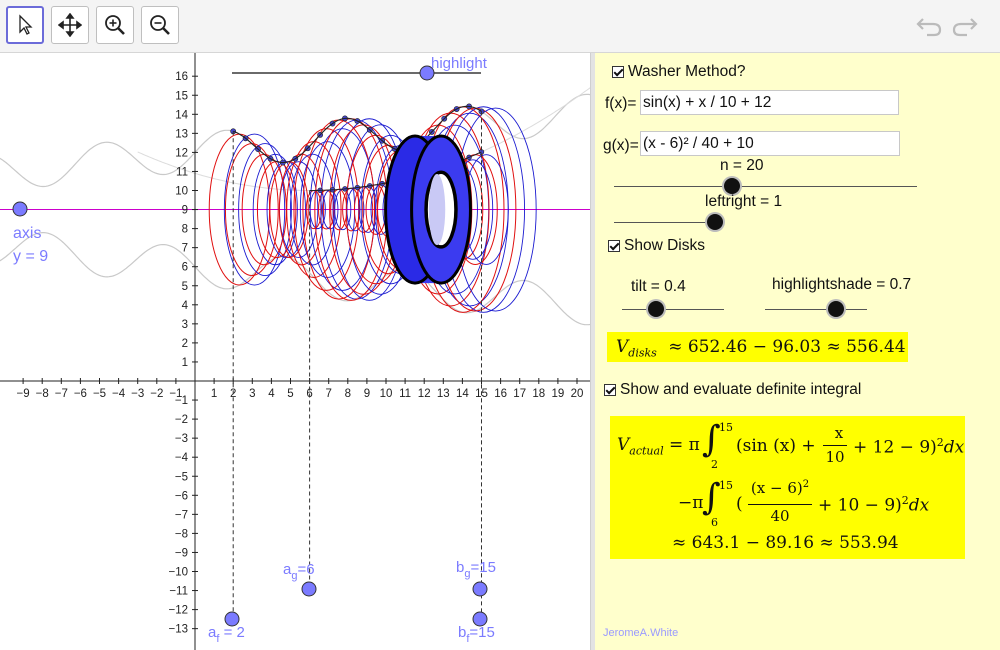 Image resolution: width=1000 pixels, height=650 pixels. I want to click on y-tick-label: 1, so click(185, 363).